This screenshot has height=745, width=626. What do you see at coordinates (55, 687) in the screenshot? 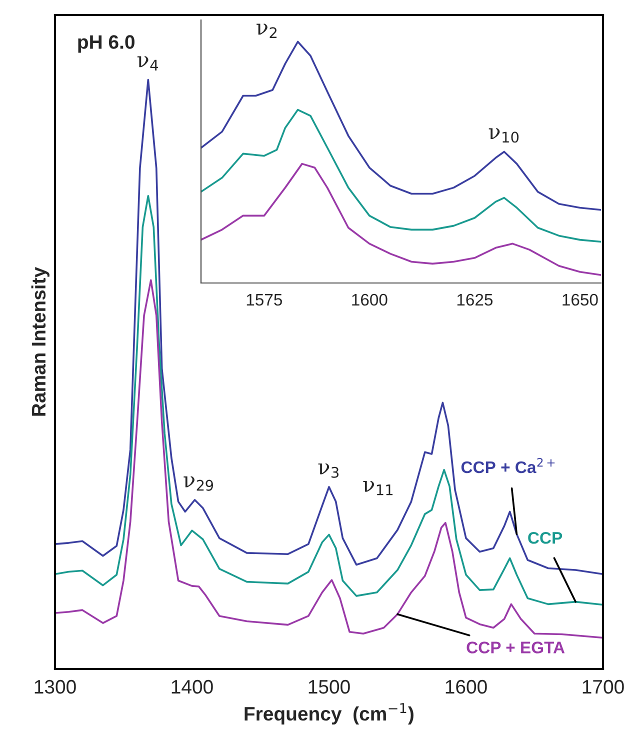
I see `x-tick-label: 1300` at bounding box center [55, 687].